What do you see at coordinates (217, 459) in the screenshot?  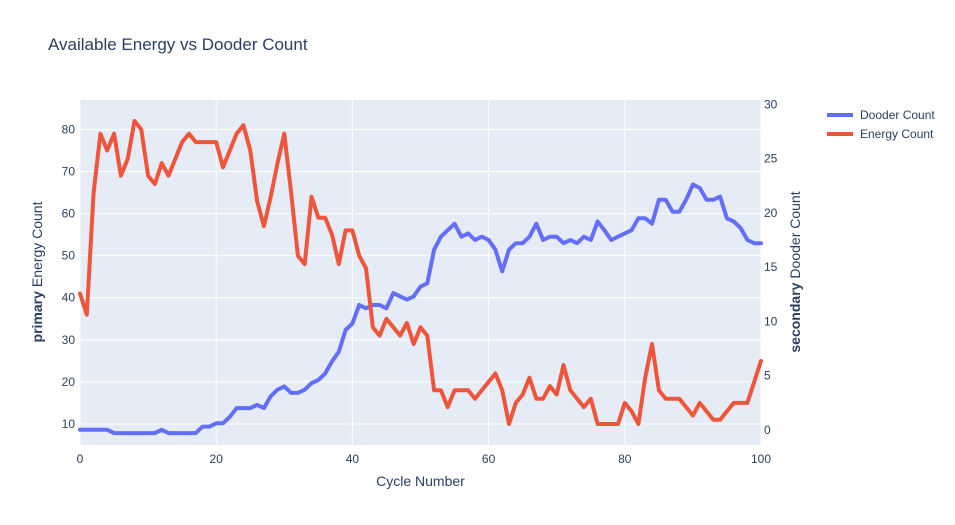 I see `x-tick-label: 20` at bounding box center [217, 459].